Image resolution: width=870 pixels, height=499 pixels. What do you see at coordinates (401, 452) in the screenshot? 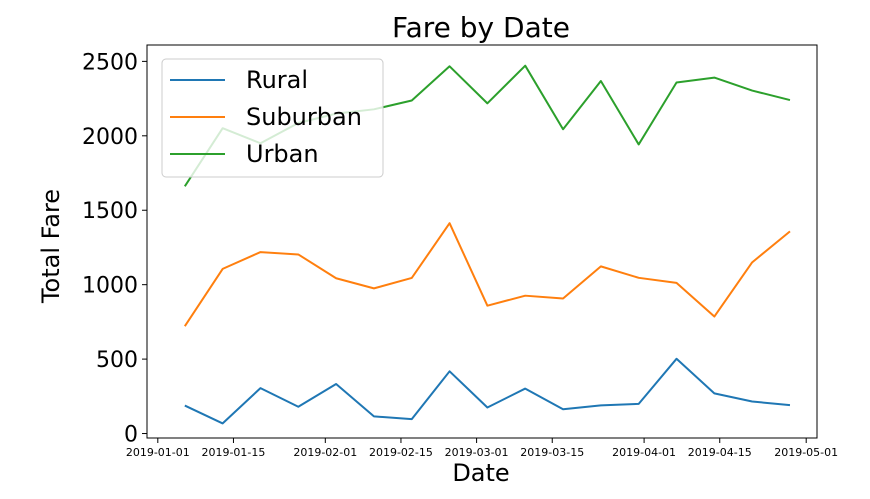
I see `x-tick-label: 2019-02-15` at bounding box center [401, 452].